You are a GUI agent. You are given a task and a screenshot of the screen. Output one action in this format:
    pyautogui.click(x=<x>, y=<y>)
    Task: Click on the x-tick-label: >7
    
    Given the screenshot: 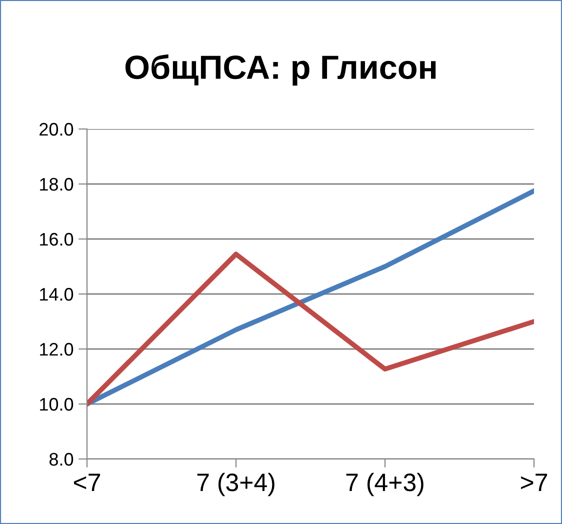 What is the action you would take?
    pyautogui.click(x=533, y=483)
    